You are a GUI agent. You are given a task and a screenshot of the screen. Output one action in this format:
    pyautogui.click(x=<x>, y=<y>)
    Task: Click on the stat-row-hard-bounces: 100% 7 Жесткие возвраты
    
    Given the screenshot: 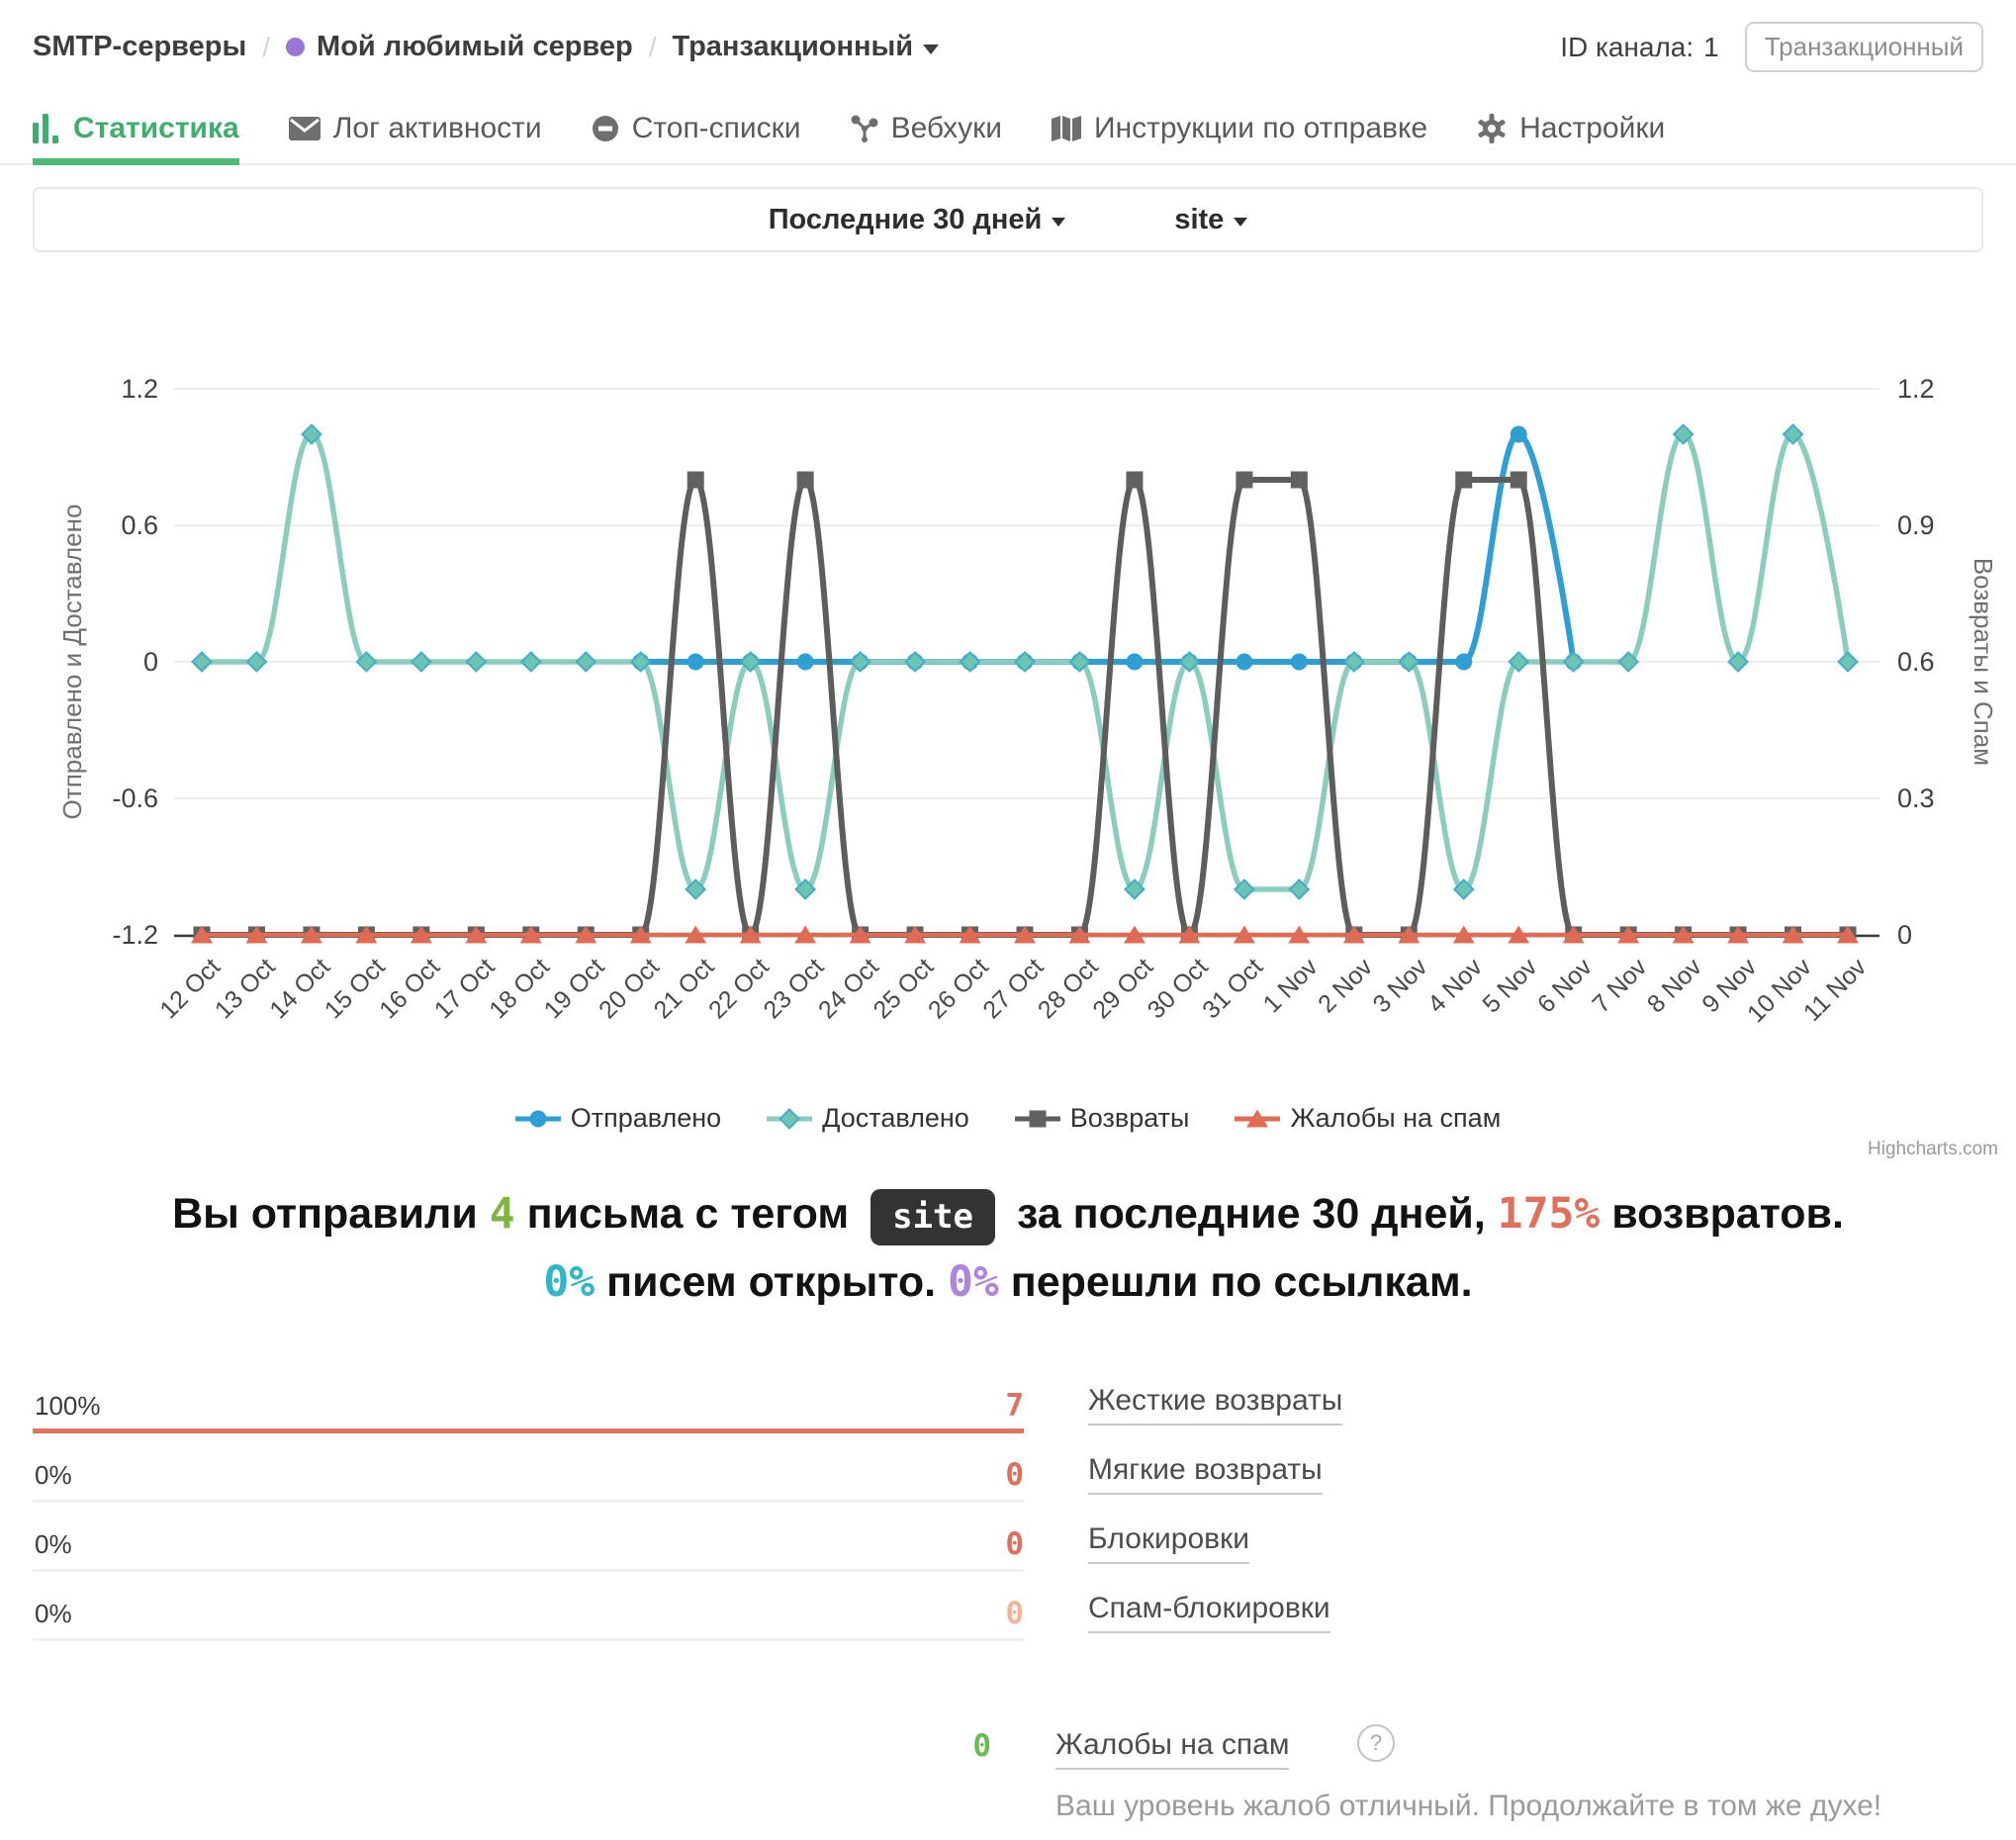 What is the action you would take?
    pyautogui.click(x=1008, y=1412)
    